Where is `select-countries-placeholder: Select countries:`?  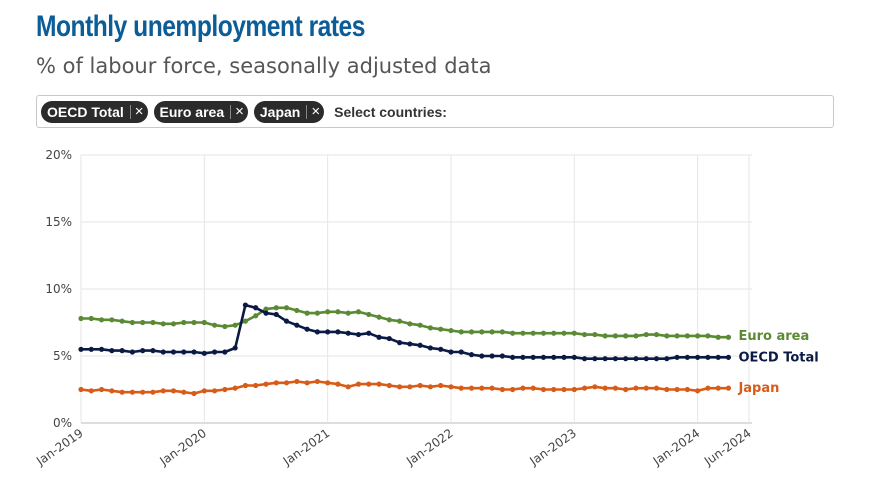
select-countries-placeholder: Select countries: is located at coordinates (390, 111).